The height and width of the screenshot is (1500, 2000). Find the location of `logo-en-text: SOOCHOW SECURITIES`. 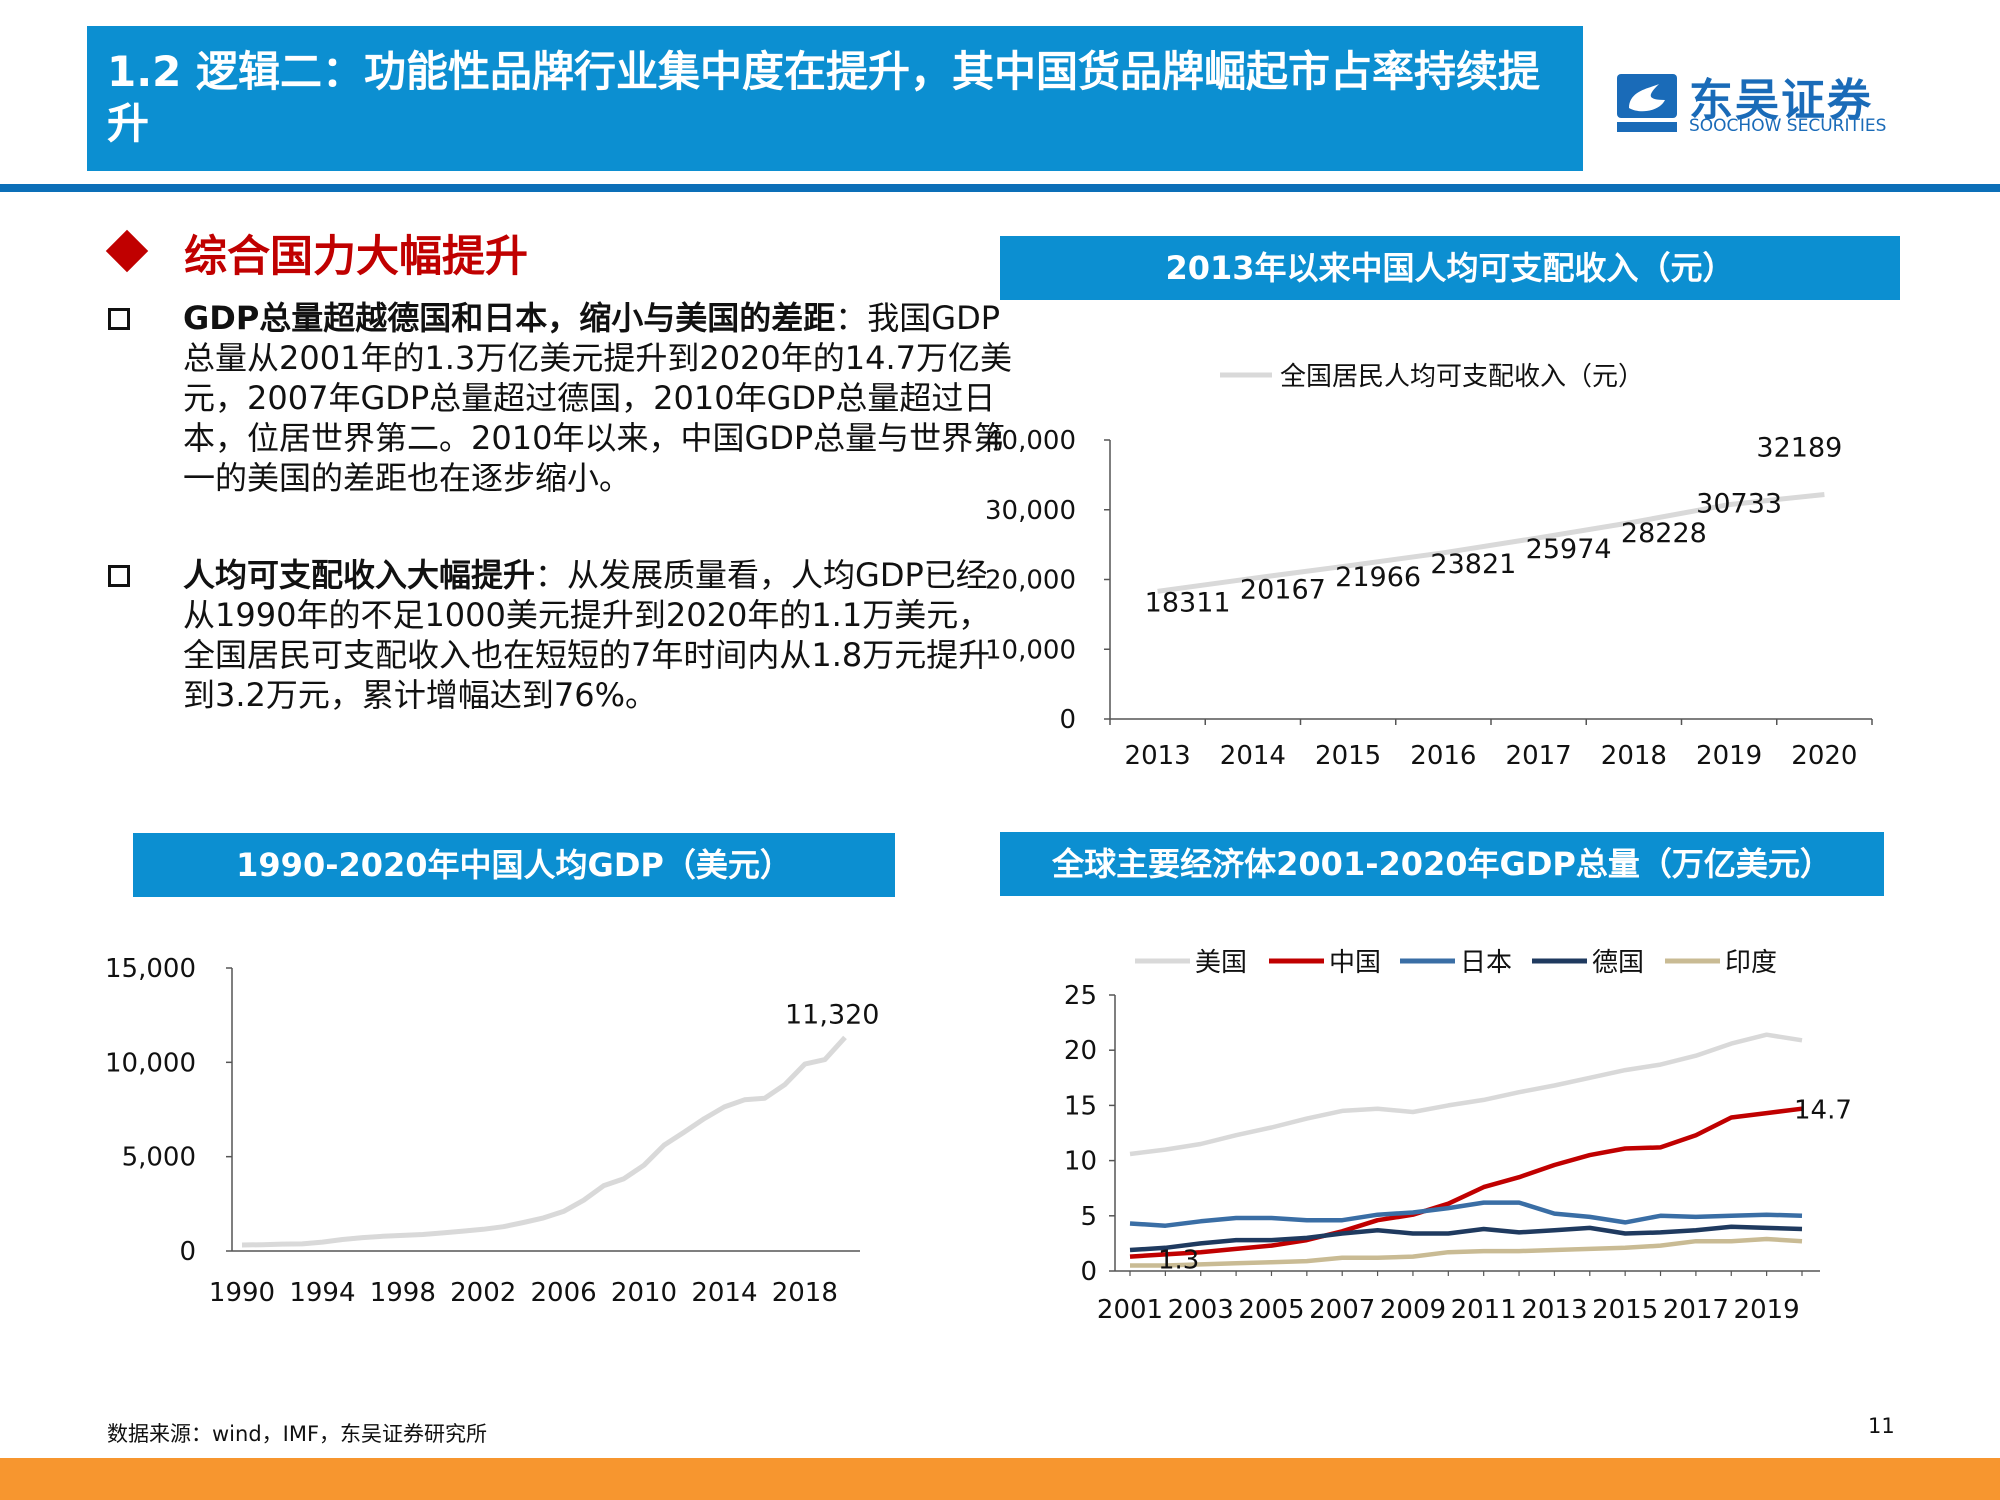

logo-en-text: SOOCHOW SECURITIES is located at coordinates (1788, 126).